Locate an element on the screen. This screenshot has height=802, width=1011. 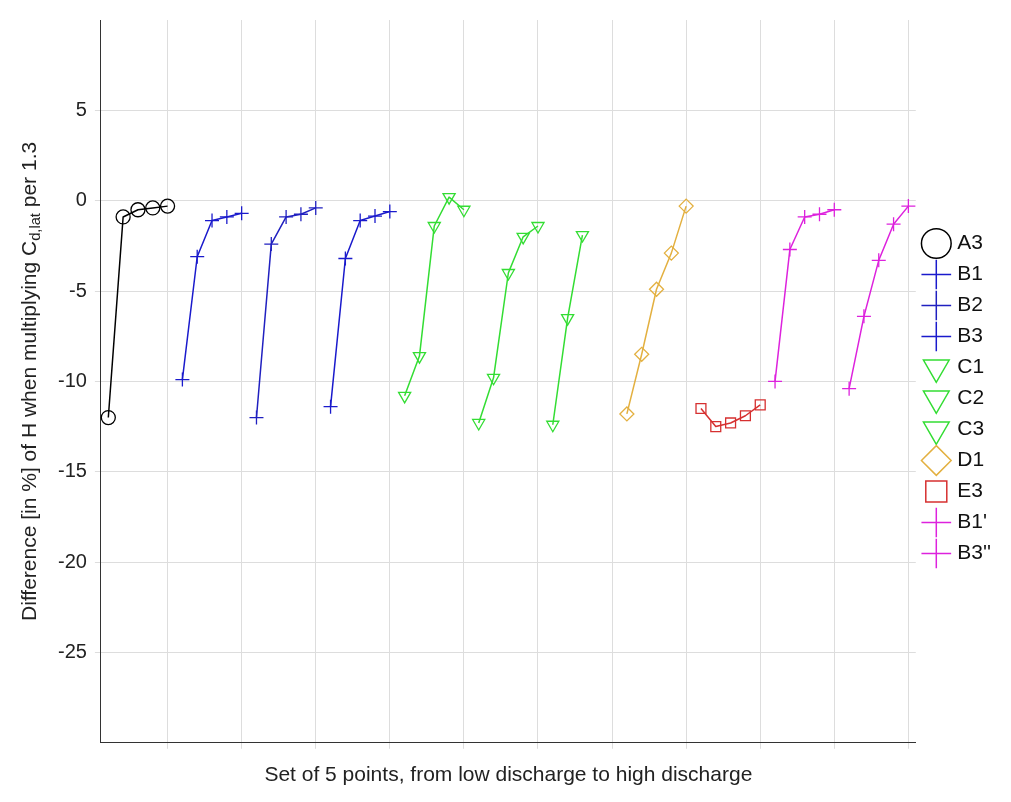
y-tick-label: -20 is located at coordinates (72, 560).